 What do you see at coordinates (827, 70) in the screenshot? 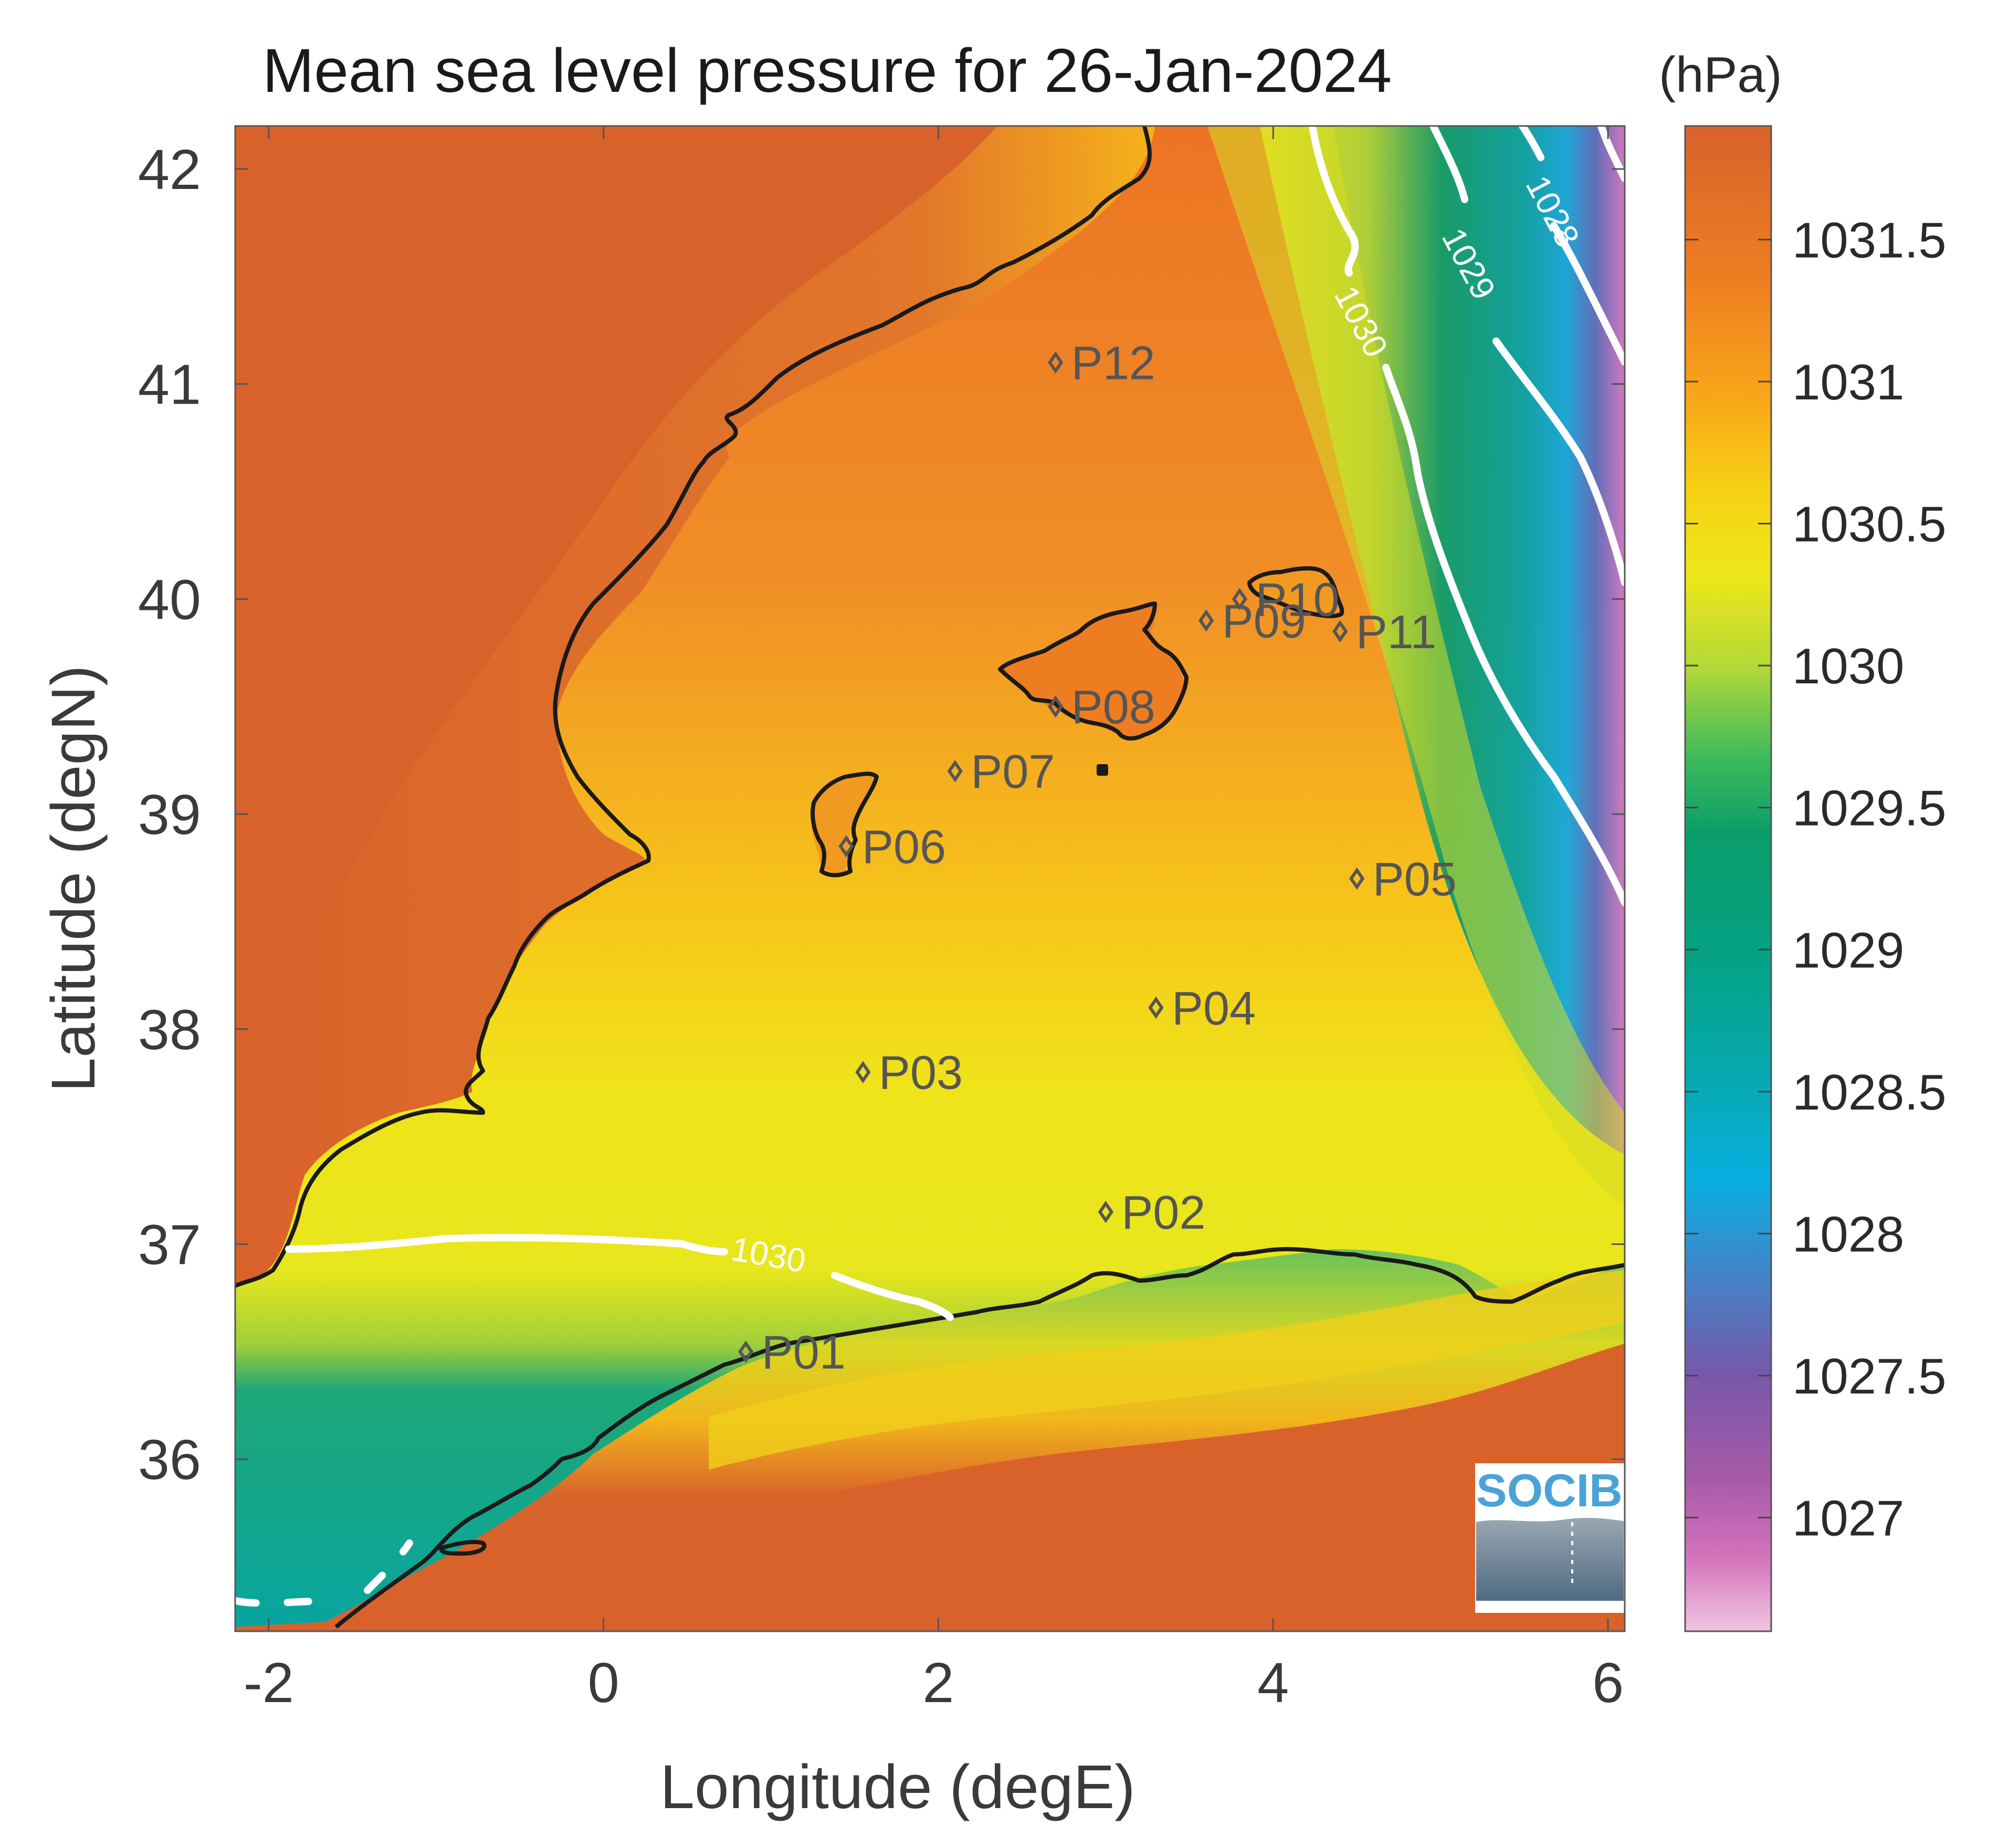
I see `map-title: Mean sea level pressure for 26-Jan-2024` at bounding box center [827, 70].